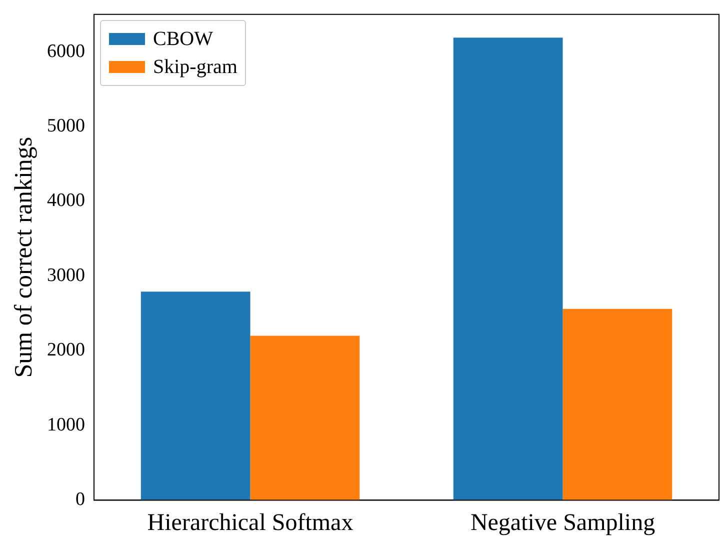 This screenshot has width=721, height=545. I want to click on y-tick-label: 0, so click(80, 499).